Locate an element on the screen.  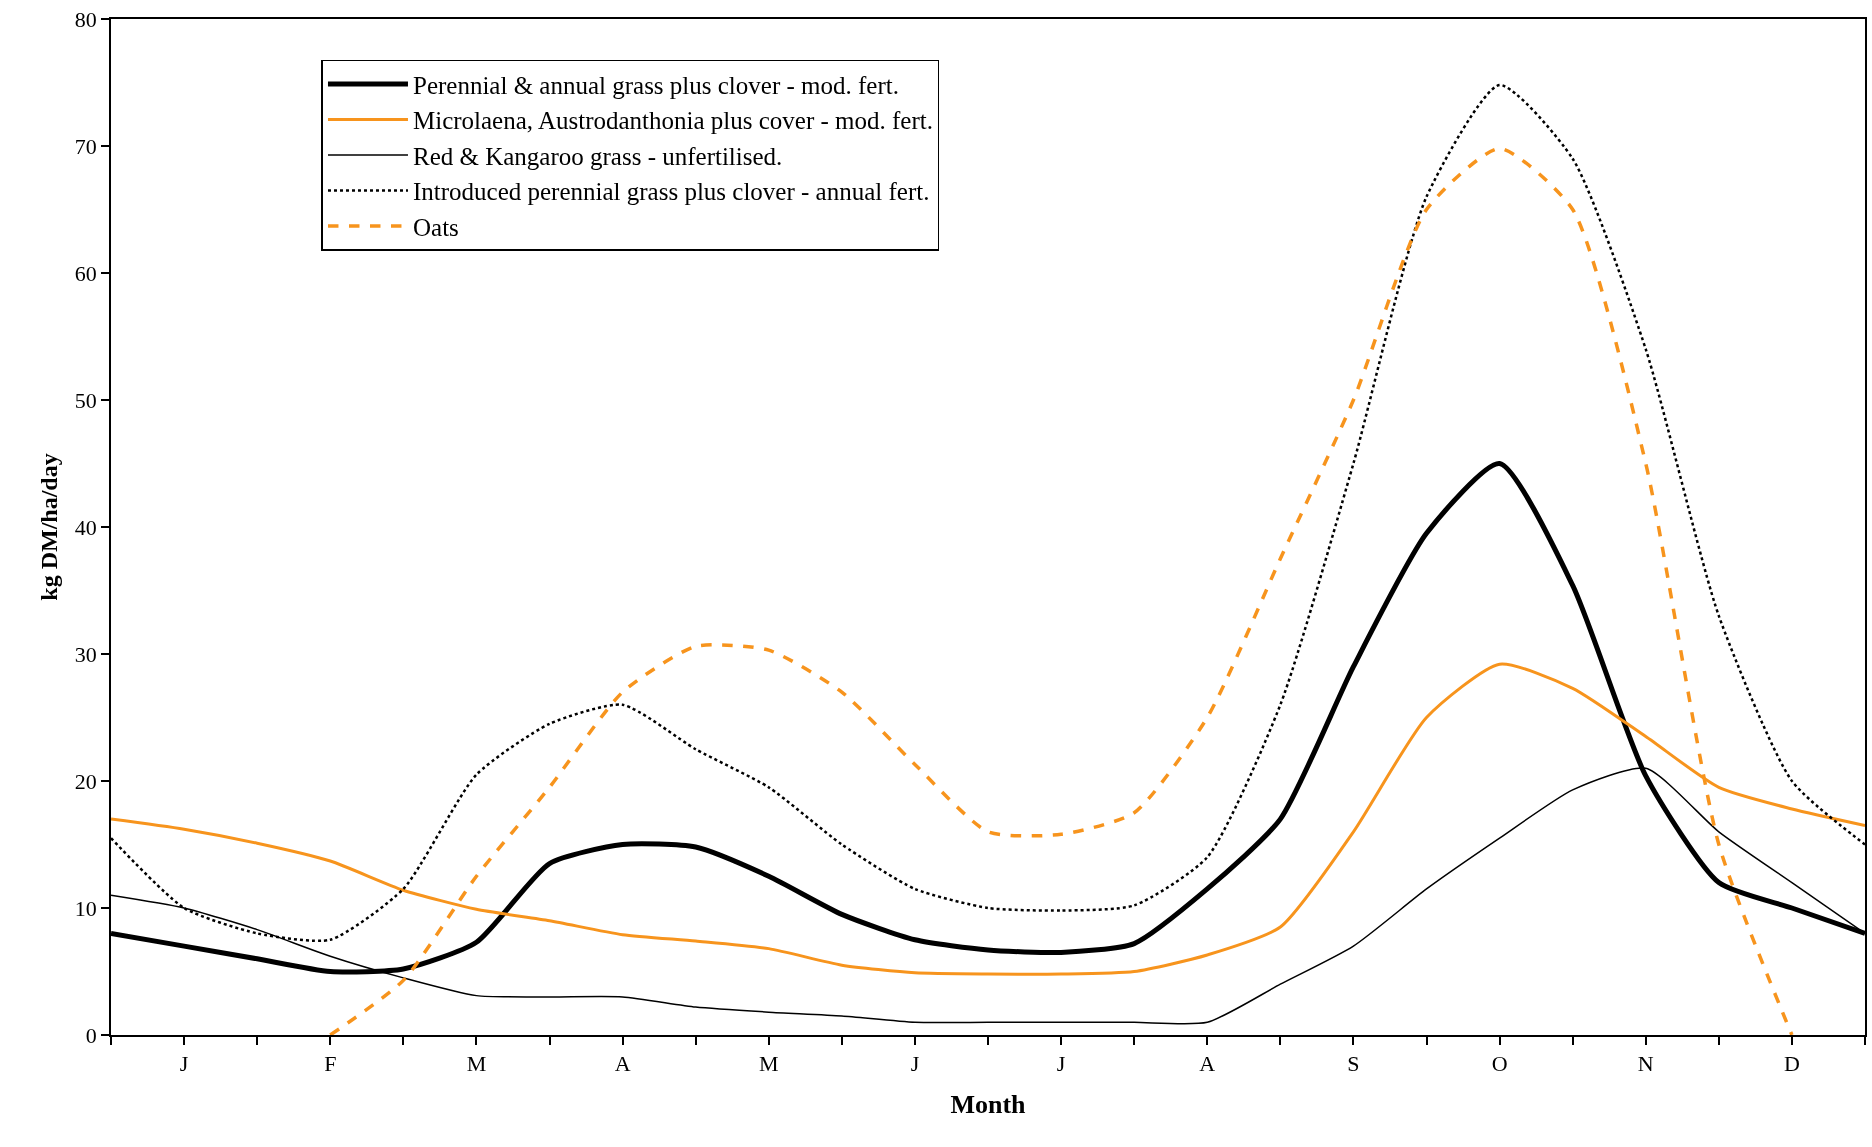
legend-label: Oats is located at coordinates (435, 227).